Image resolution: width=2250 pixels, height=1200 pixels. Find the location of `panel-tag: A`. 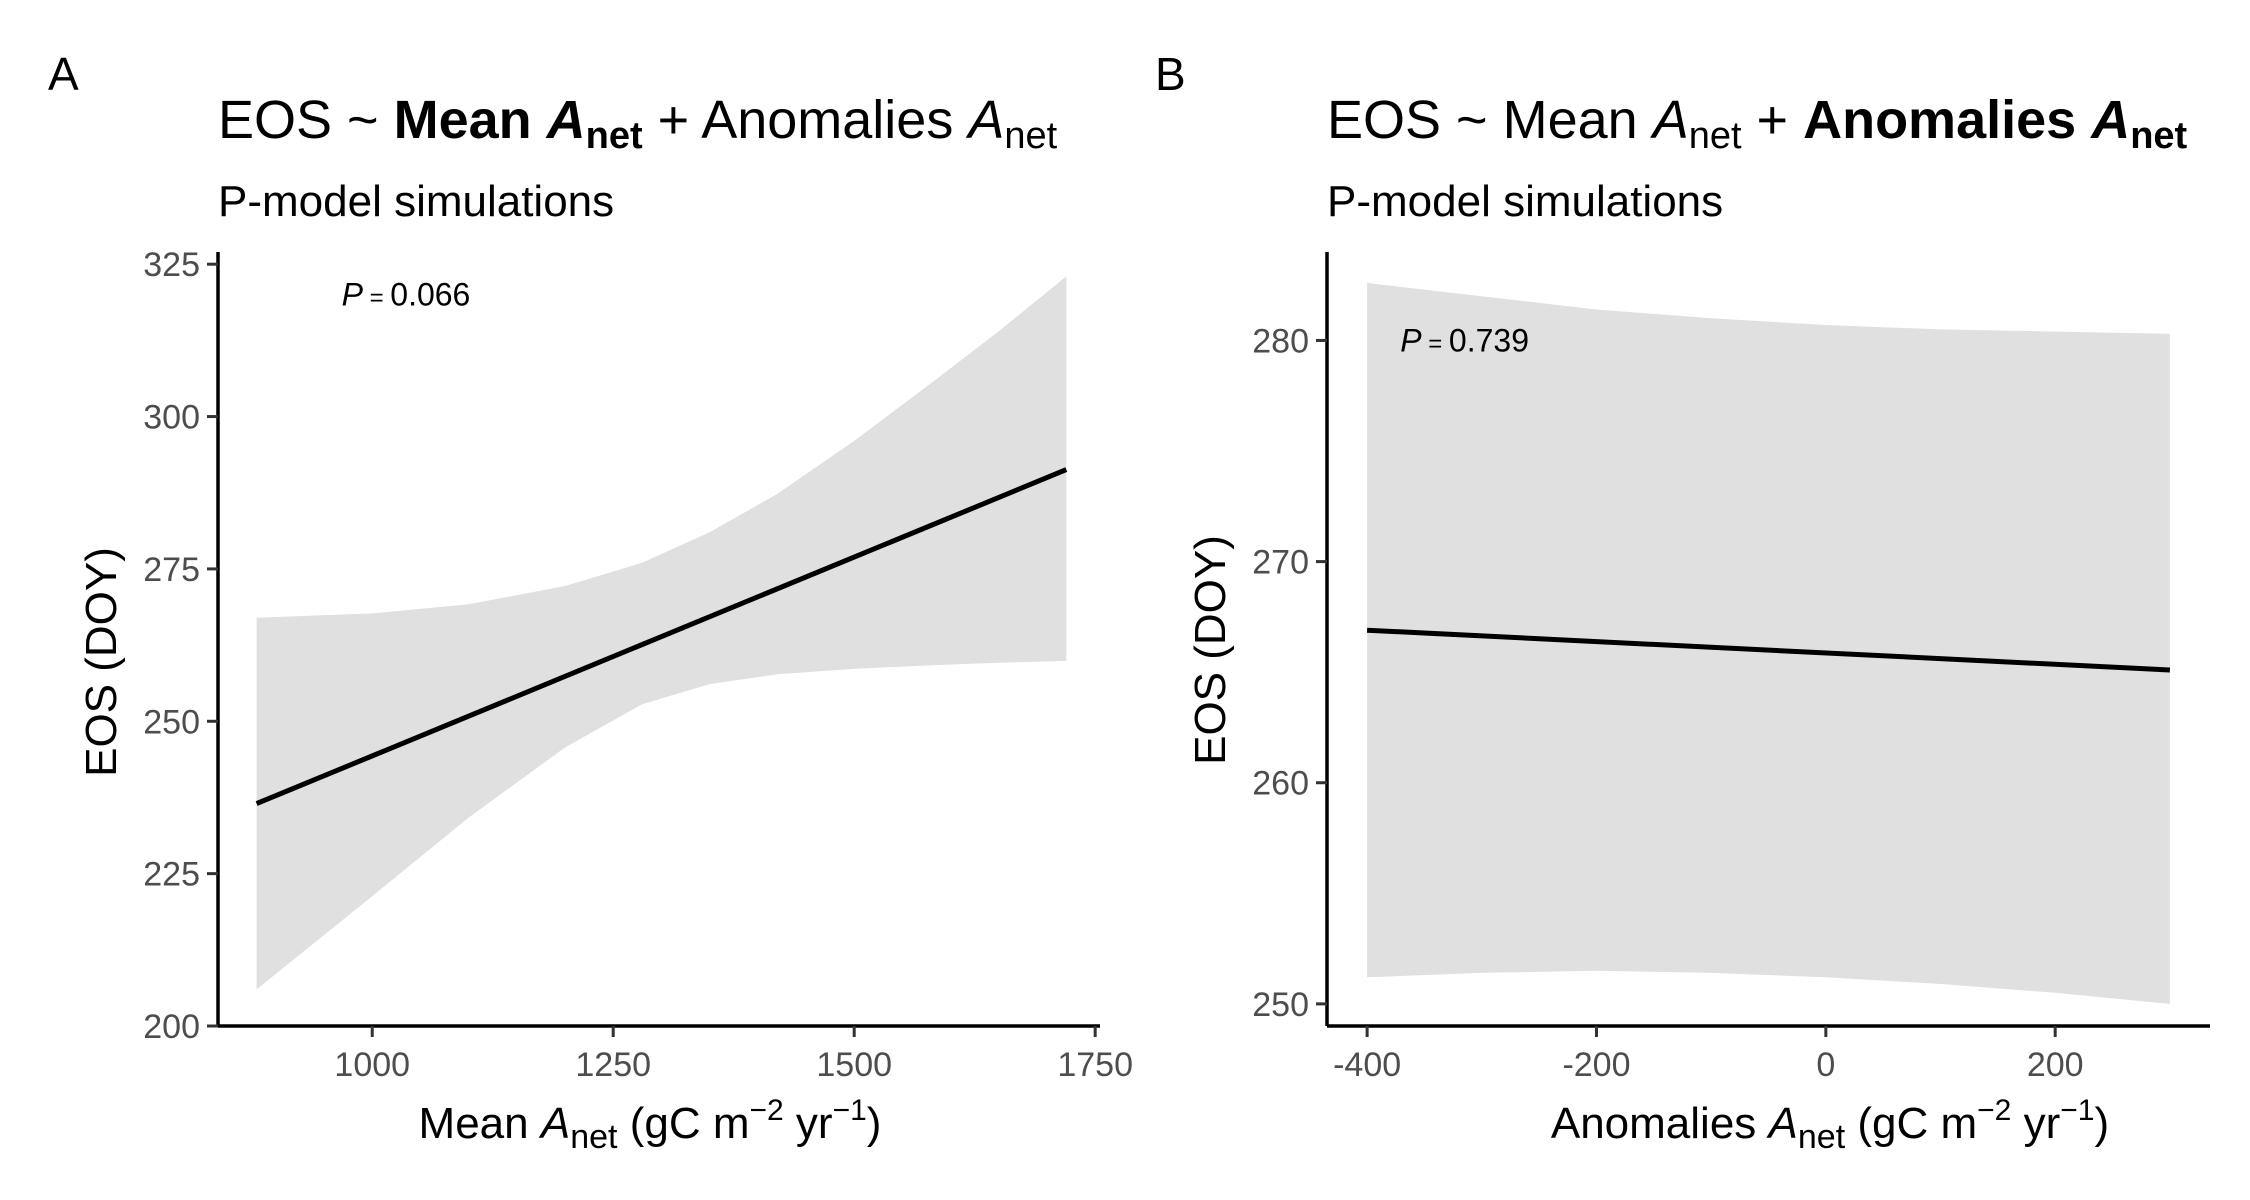

panel-tag: A is located at coordinates (63, 74).